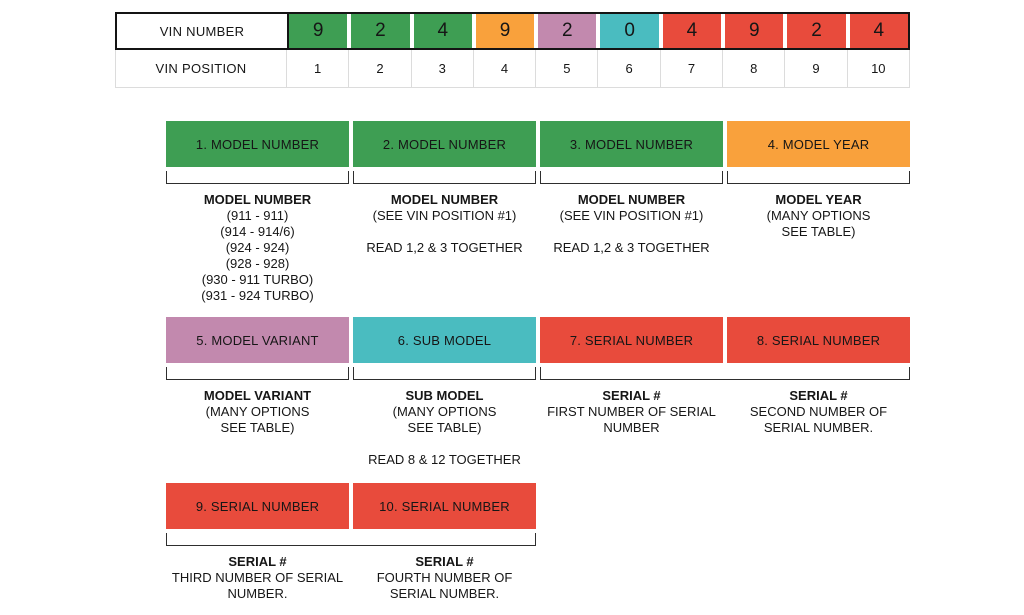  I want to click on description-col-1: MODEL VARIANT (MANY OPTIONS SEE TABLE), so click(257, 428).